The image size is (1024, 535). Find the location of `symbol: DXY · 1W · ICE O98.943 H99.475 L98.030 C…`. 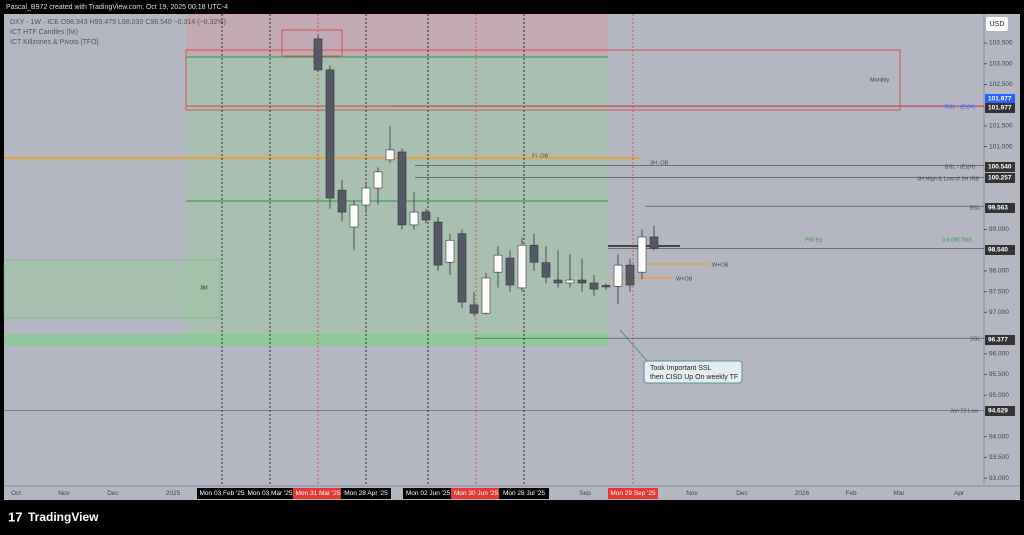

symbol: DXY · 1W · ICE O98.943 H99.475 L98.030 C… is located at coordinates (118, 22).